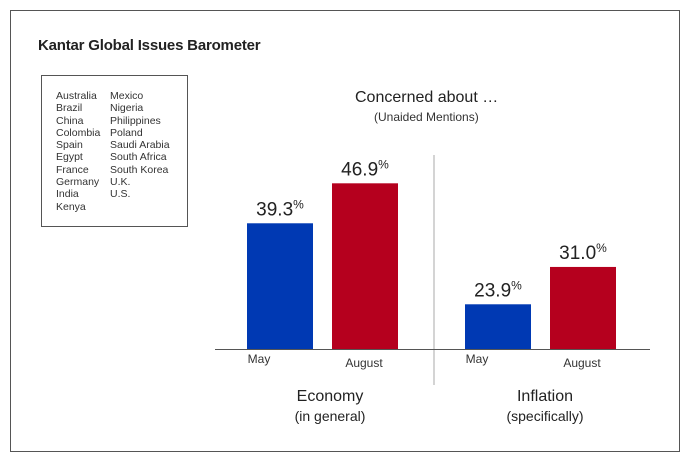 Image resolution: width=700 pixels, height=467 pixels. I want to click on country-item: Australia, so click(76, 96).